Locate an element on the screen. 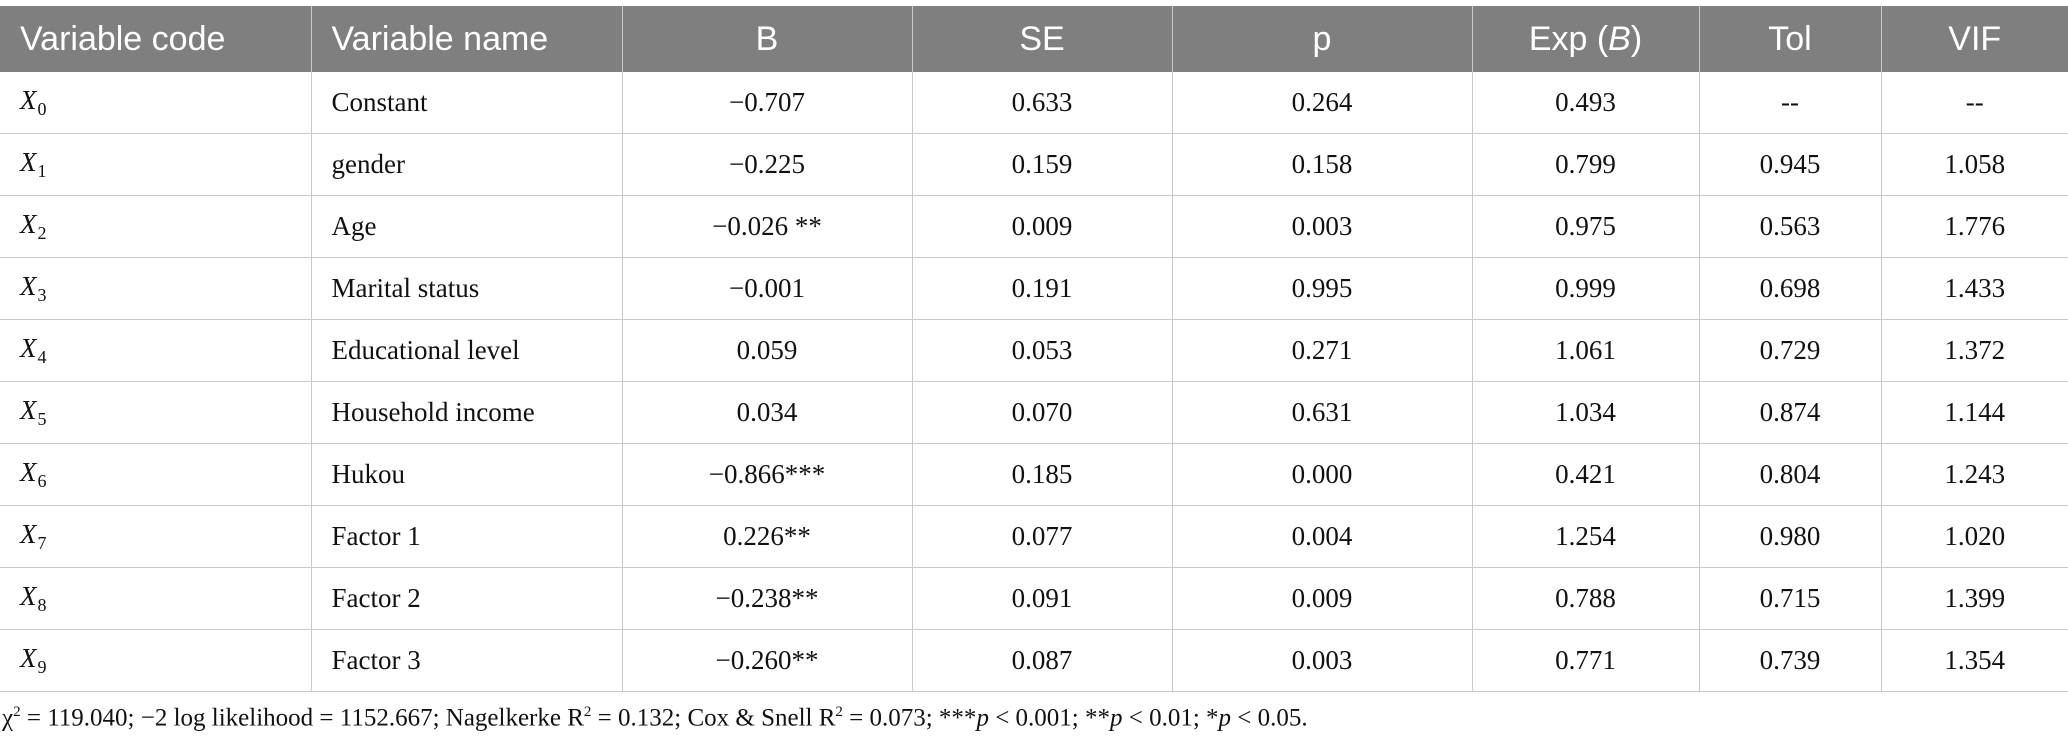 Image resolution: width=2068 pixels, height=746 pixels. cell-exp-b: 0.493 is located at coordinates (1586, 103).